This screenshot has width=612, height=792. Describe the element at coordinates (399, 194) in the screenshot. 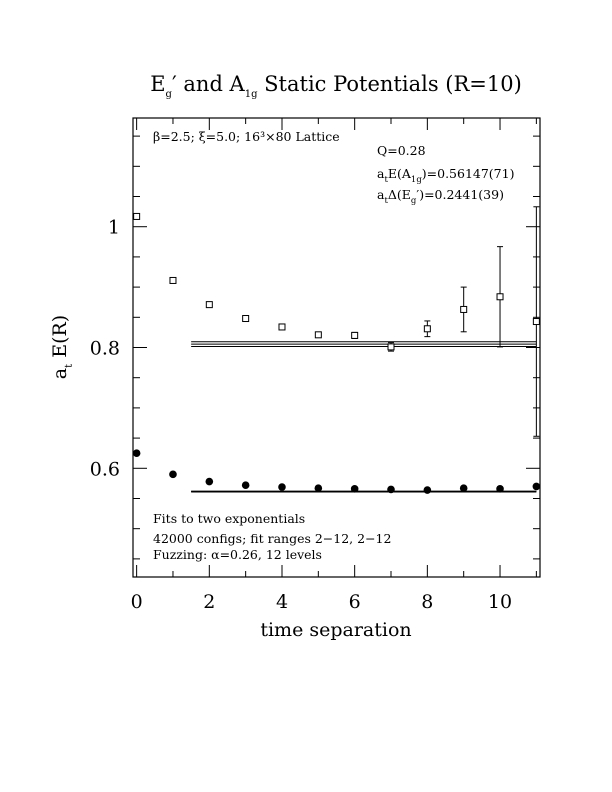

I see `de-mid: Δ(E` at that location.